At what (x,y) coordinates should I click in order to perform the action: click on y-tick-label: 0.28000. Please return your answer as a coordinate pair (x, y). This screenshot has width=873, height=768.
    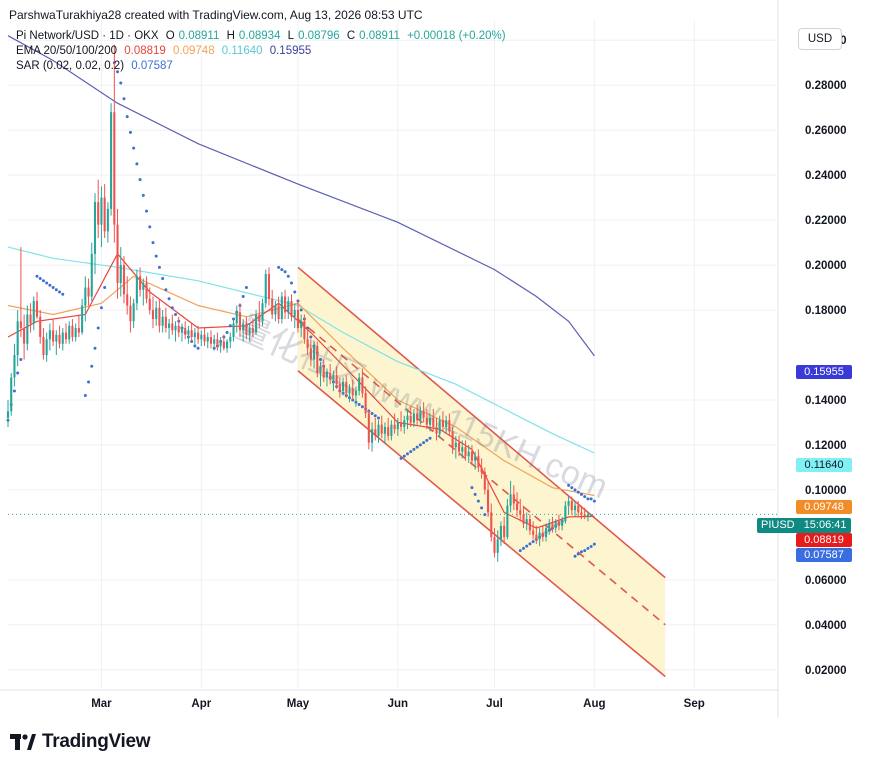
    Looking at the image, I should click on (826, 86).